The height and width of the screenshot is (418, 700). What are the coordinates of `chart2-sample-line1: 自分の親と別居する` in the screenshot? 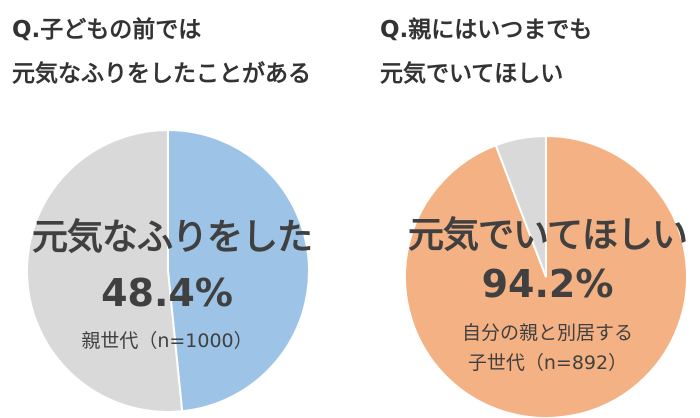 It's located at (547, 333).